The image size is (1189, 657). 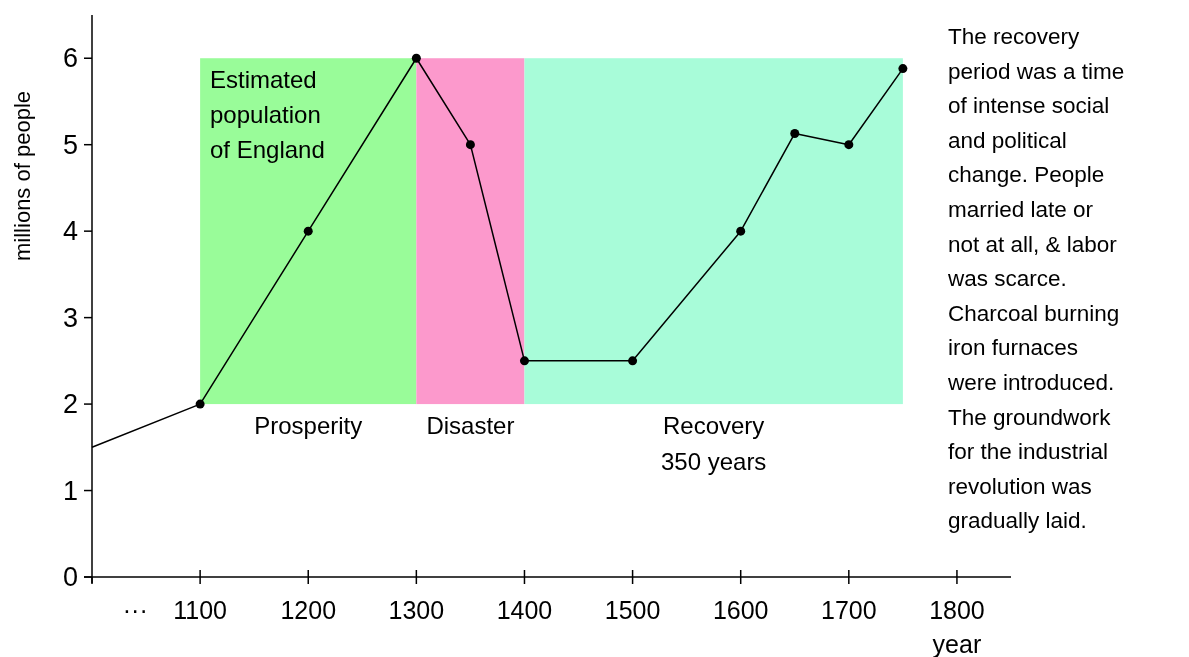 I want to click on y-tick-label: 5, so click(x=70, y=144).